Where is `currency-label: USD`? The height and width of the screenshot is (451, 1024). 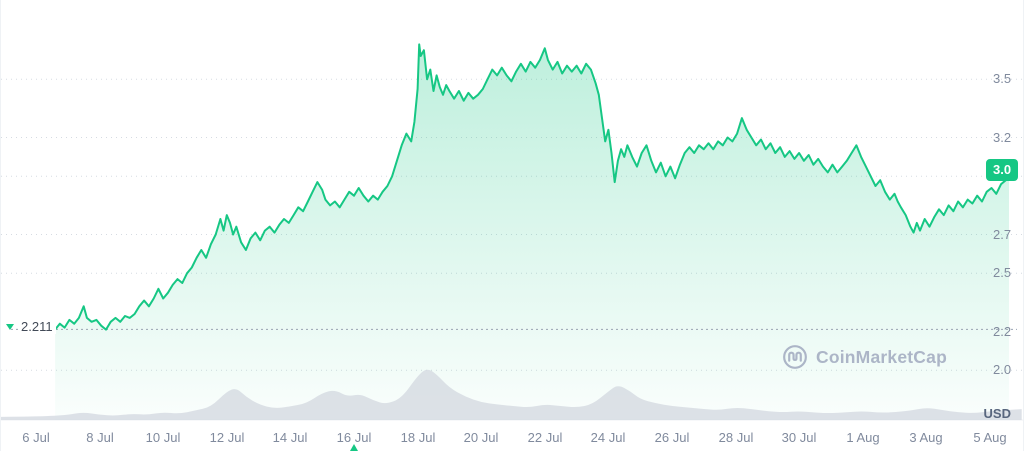 currency-label: USD is located at coordinates (997, 413).